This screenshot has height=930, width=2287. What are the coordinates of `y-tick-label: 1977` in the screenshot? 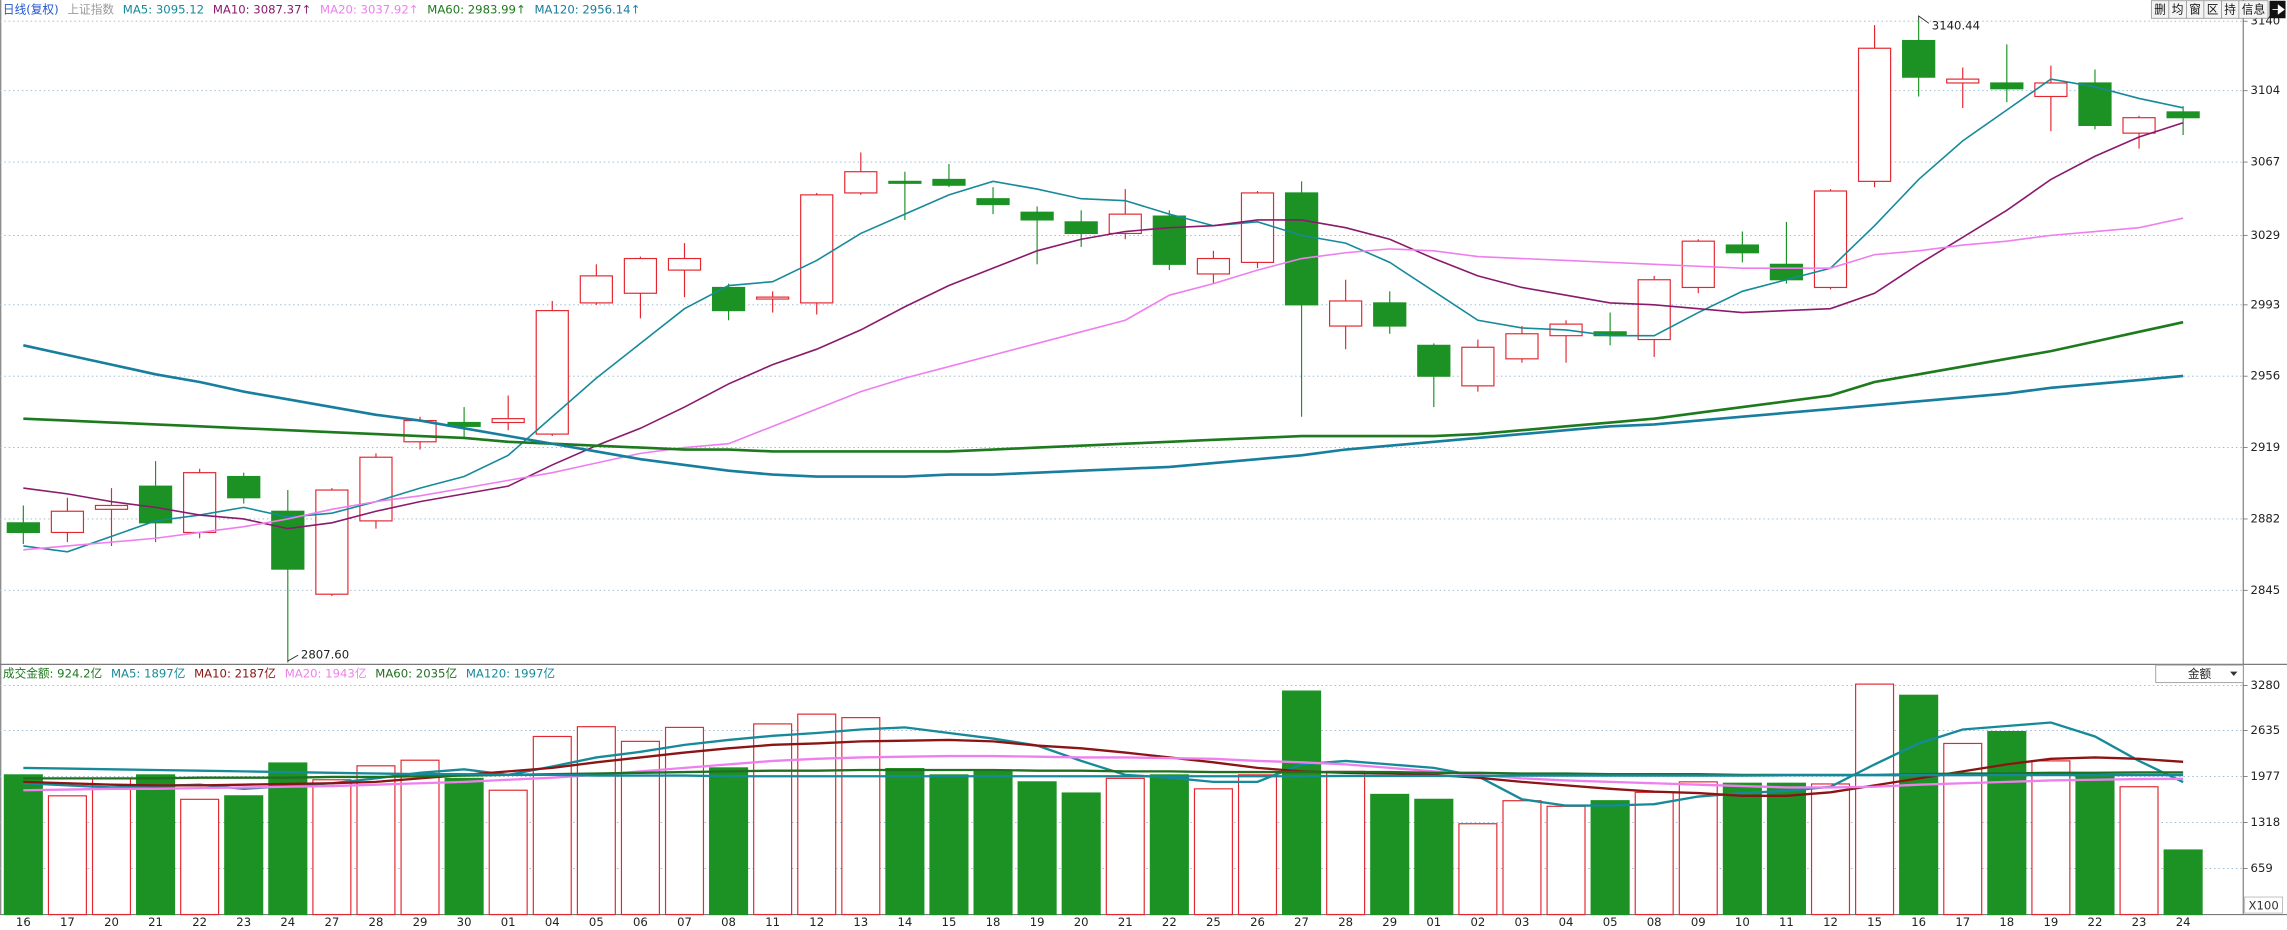 It's located at (2266, 776).